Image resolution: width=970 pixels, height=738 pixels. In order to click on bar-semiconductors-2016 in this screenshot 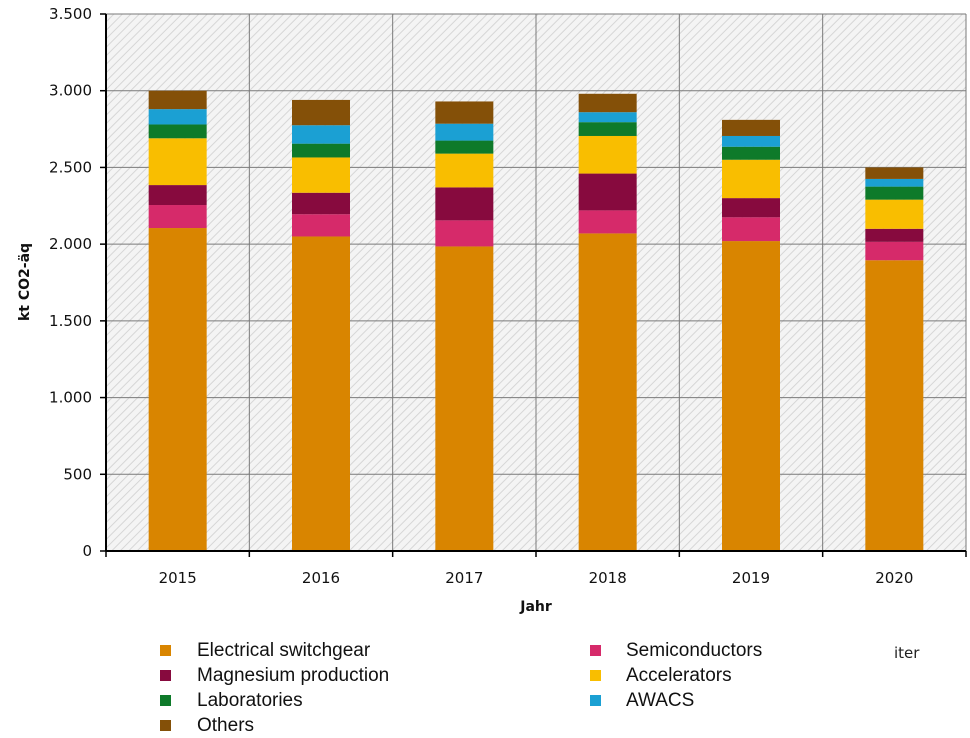, I will do `click(321, 225)`.